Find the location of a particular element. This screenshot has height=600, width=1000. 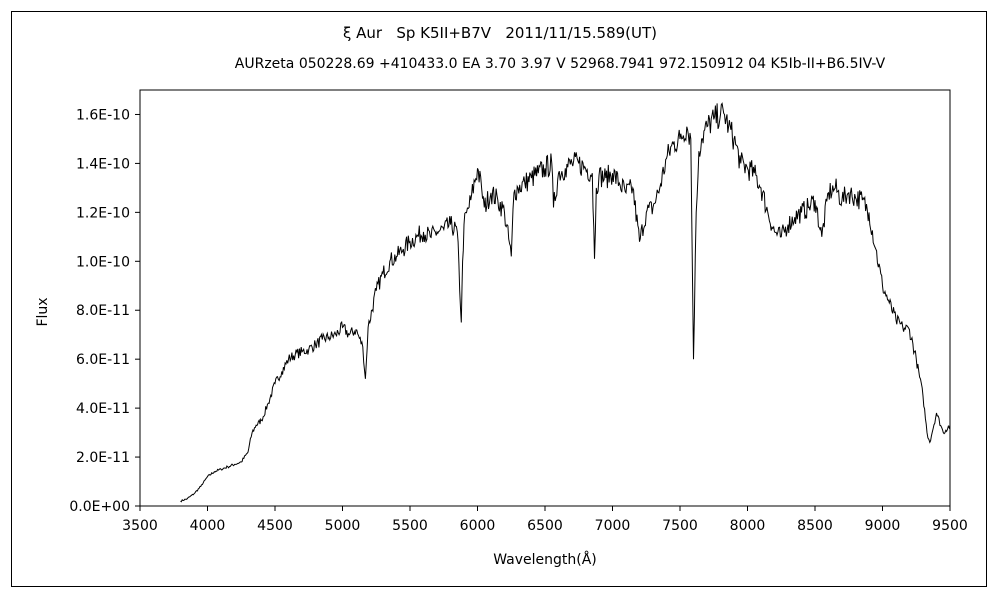

y-tick-label: 0.0E+00 is located at coordinates (99, 507).